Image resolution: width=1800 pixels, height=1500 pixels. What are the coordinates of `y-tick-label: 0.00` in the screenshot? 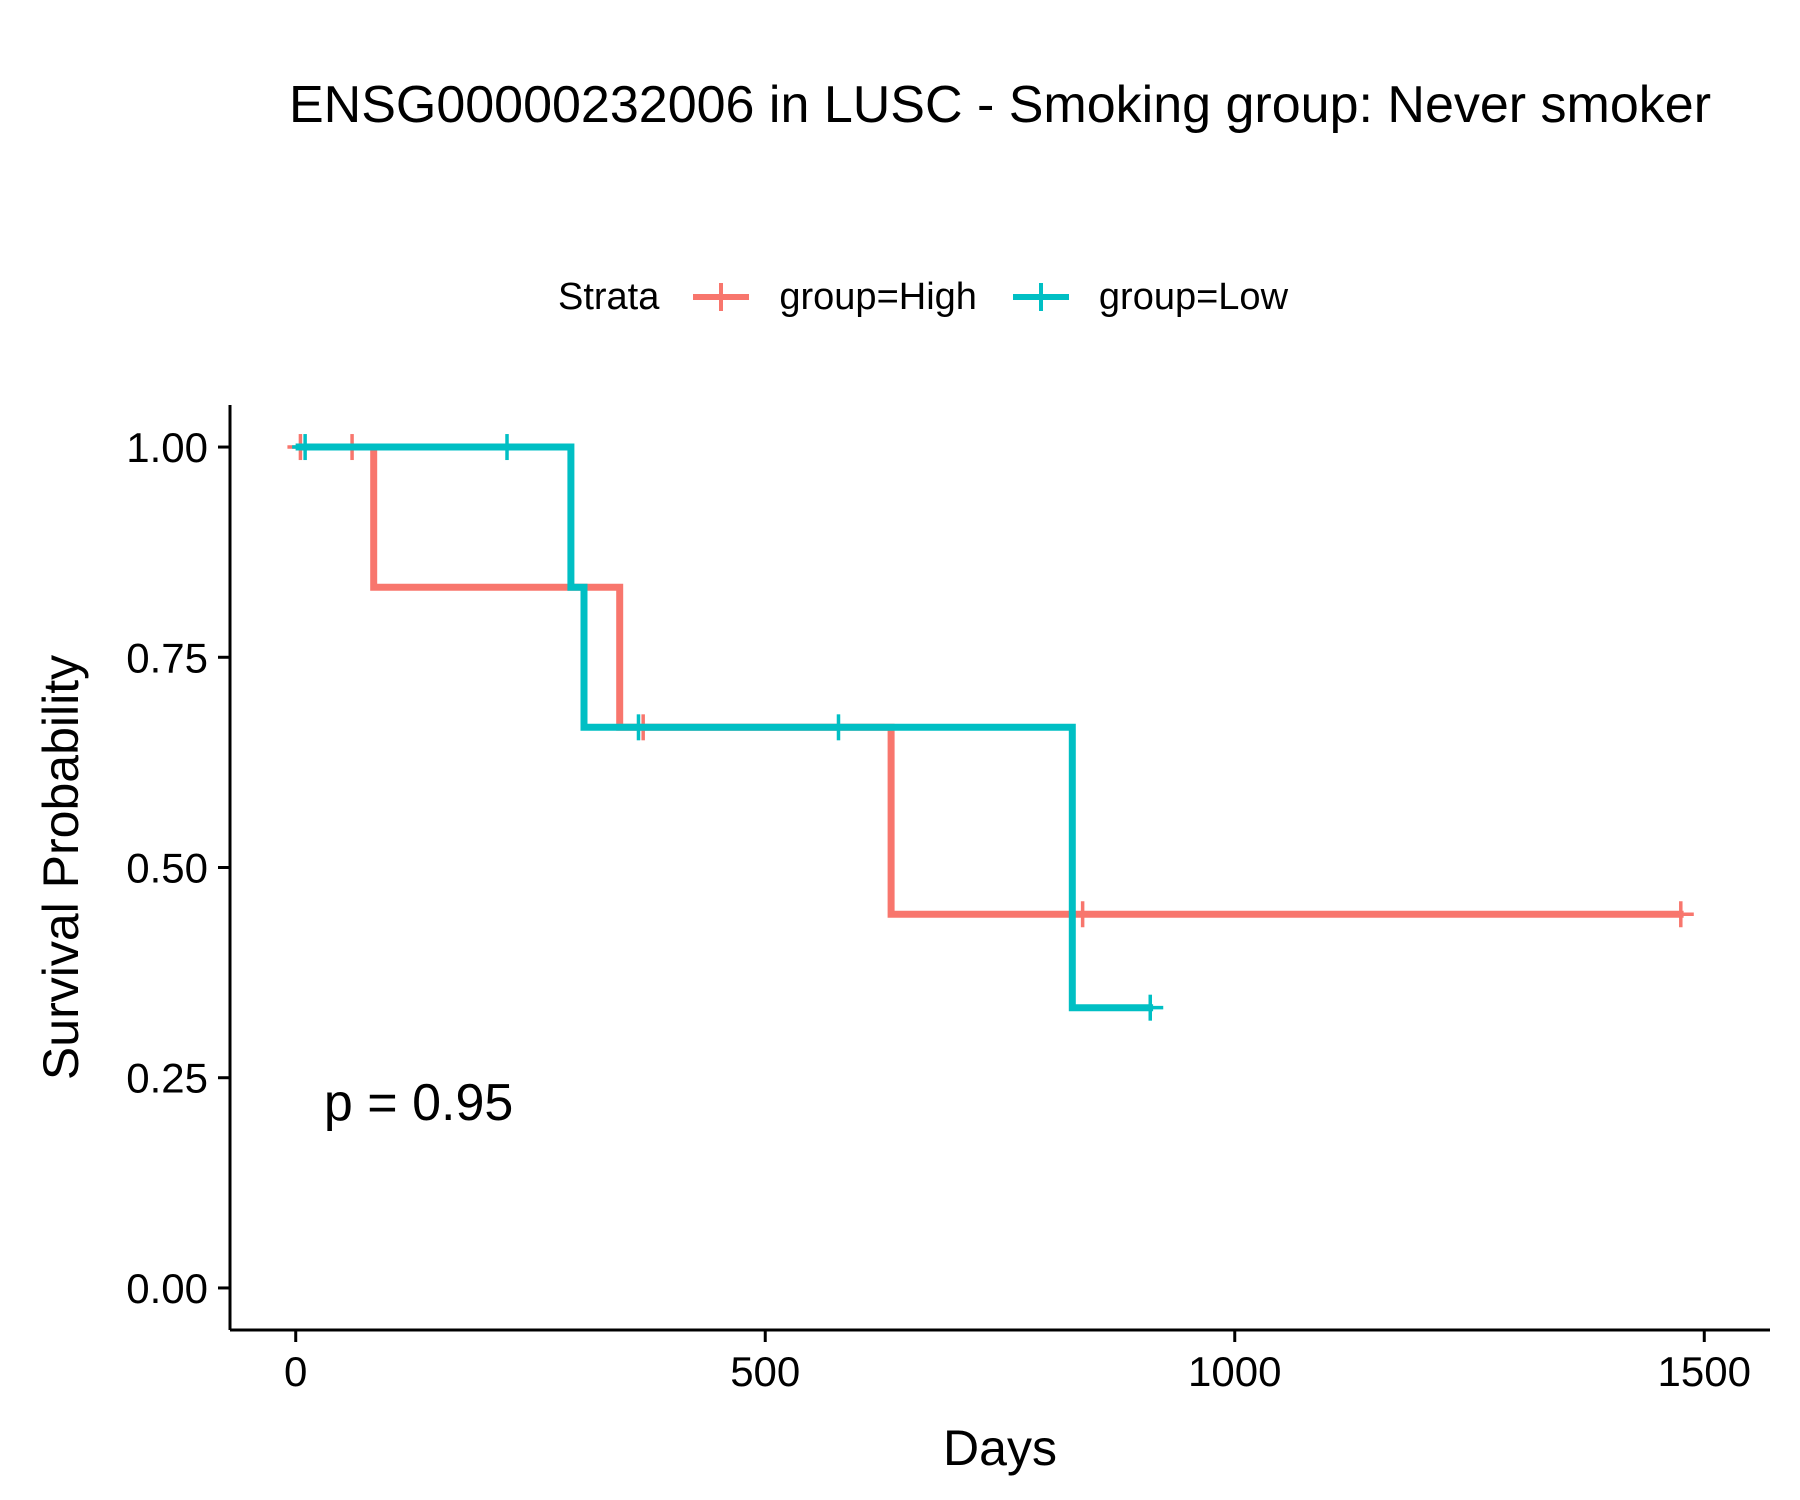 It's located at (167, 1288).